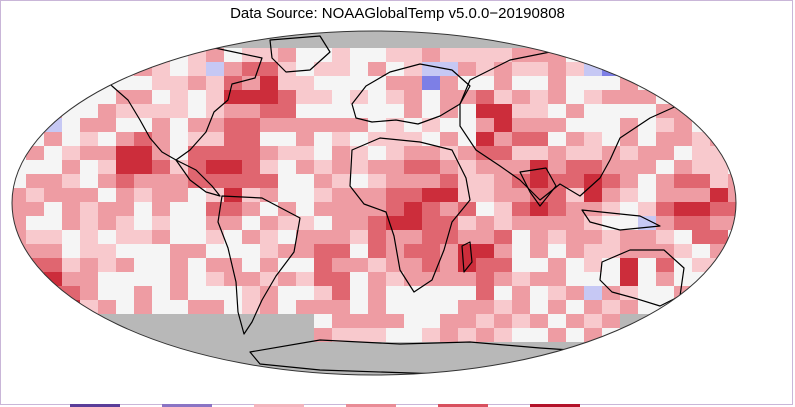  I want to click on south-america-outline, so click(259, 265).